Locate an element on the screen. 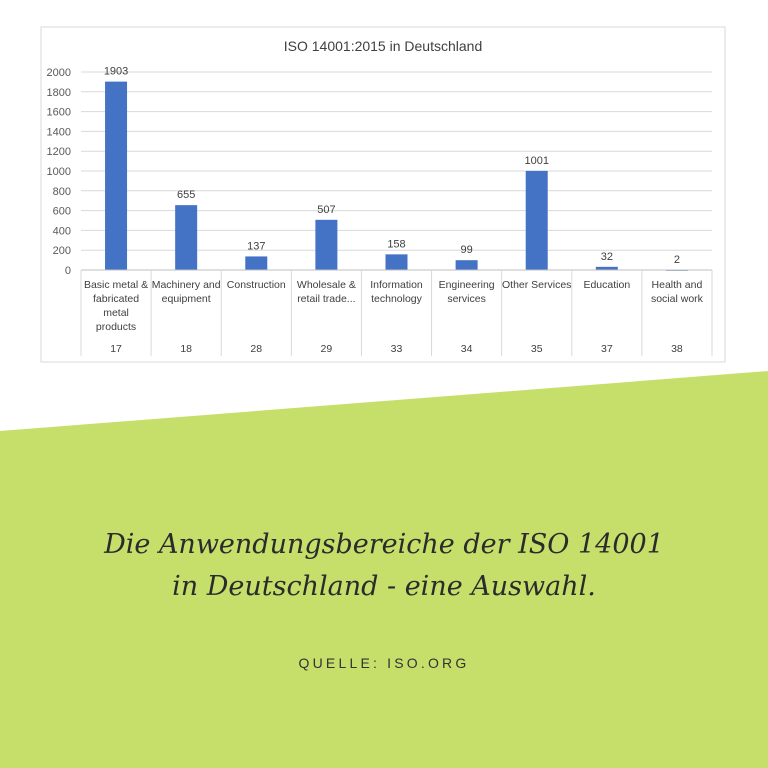  y-tick-label: 800 is located at coordinates (62, 192).